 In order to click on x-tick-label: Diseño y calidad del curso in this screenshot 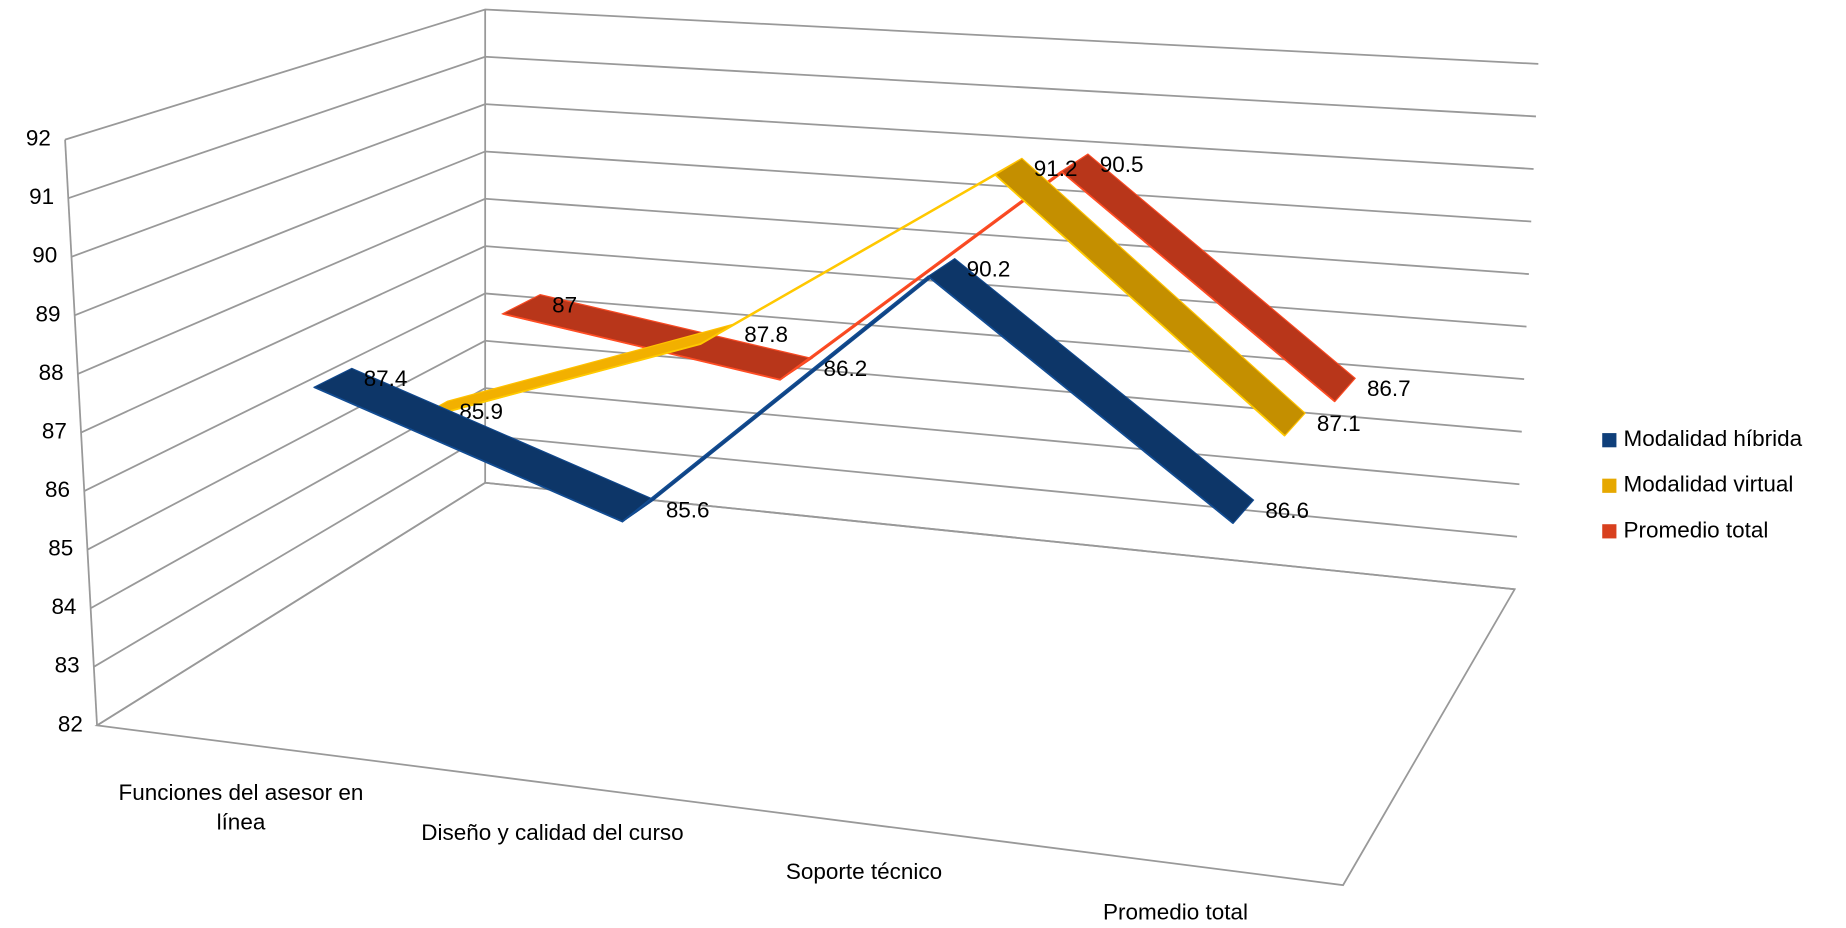, I will do `click(552, 833)`.